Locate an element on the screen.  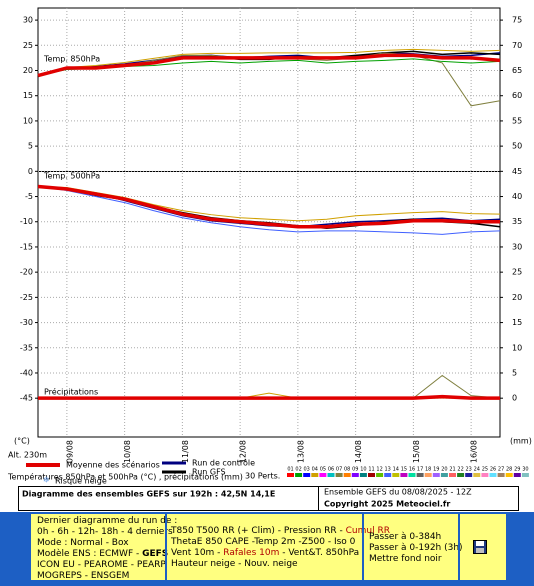
legend-label: 23 is located at coordinates (469, 470).